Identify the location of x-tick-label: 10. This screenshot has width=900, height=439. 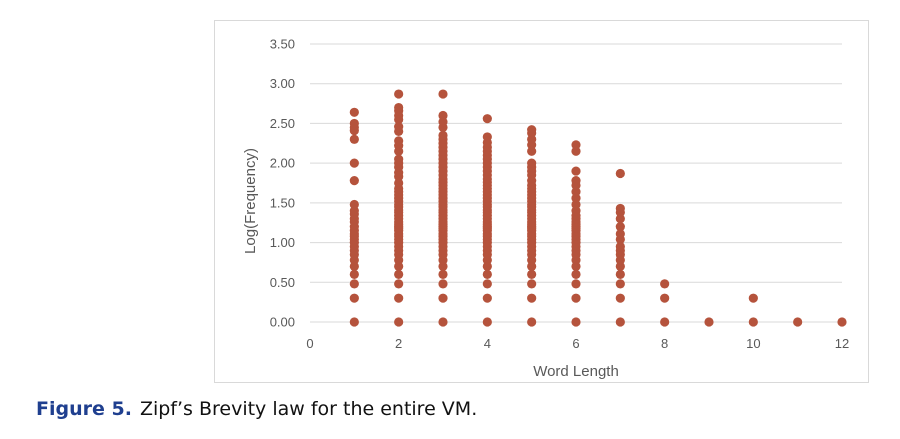
(753, 343).